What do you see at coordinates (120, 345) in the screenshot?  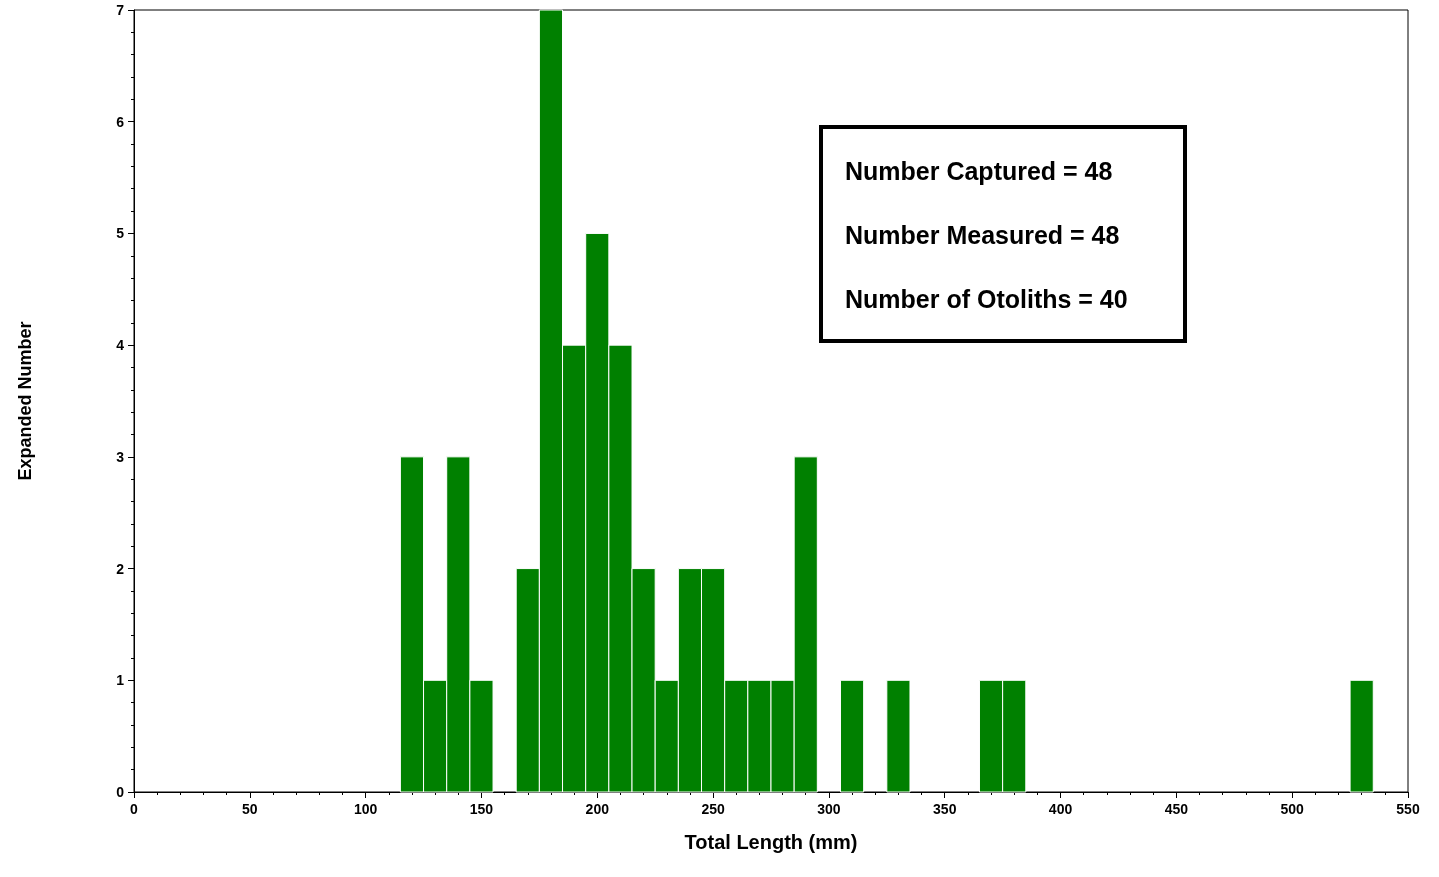 I see `y-tick-label: 4` at bounding box center [120, 345].